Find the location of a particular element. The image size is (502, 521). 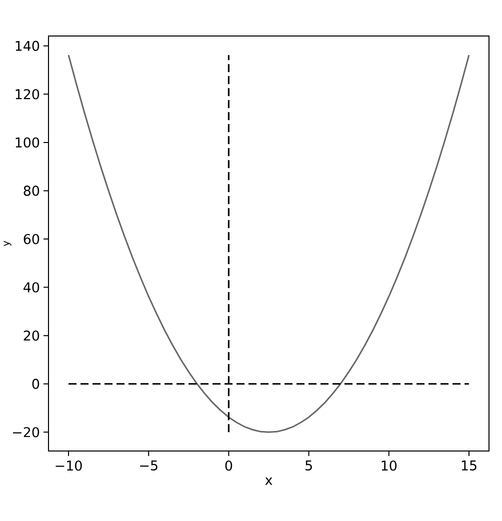

y-tick-label: 60 is located at coordinates (32, 239).